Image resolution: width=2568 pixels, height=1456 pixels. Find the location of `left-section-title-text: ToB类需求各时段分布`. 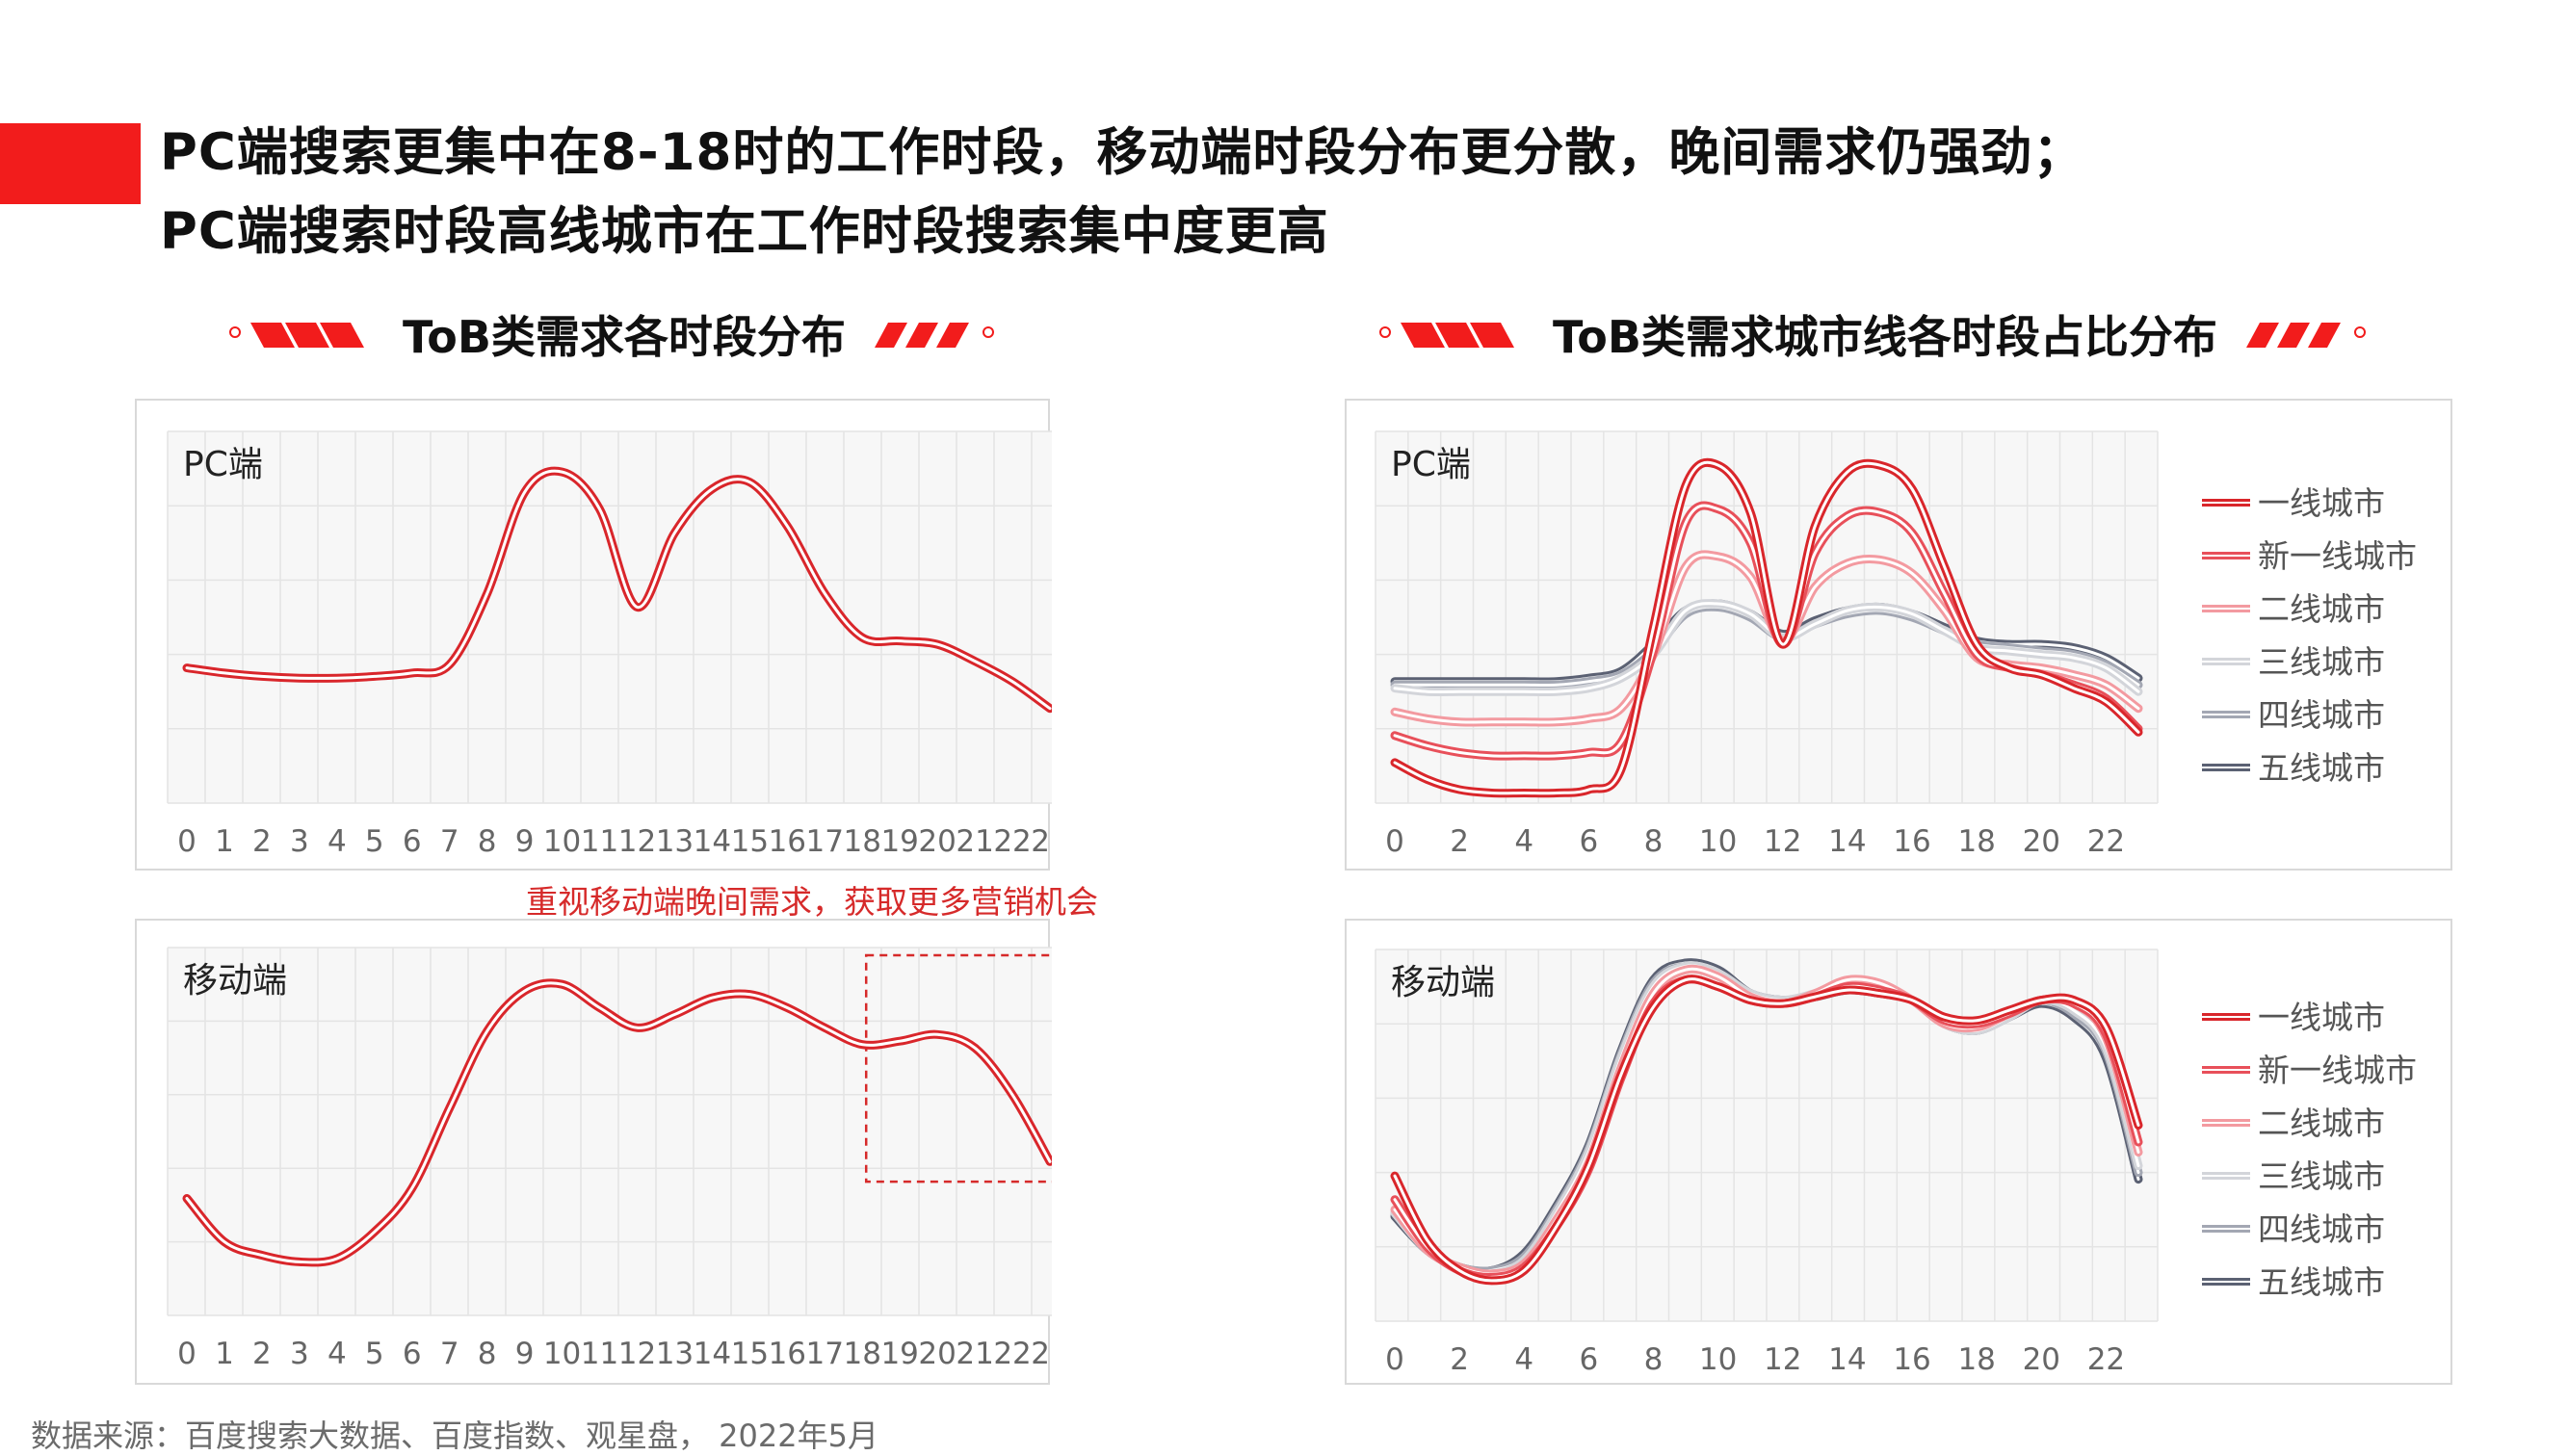

left-section-title-text: ToB类需求各时段分布 is located at coordinates (624, 337).